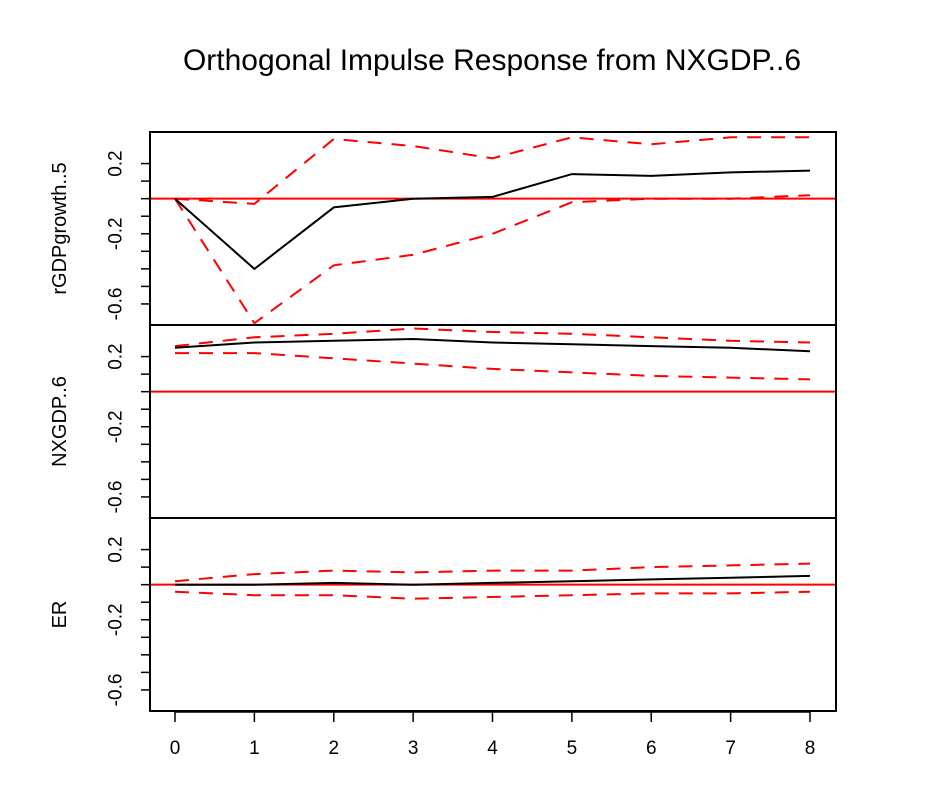 The width and height of the screenshot is (938, 804). Describe the element at coordinates (730, 748) in the screenshot. I see `x-tick-label: 7` at that location.